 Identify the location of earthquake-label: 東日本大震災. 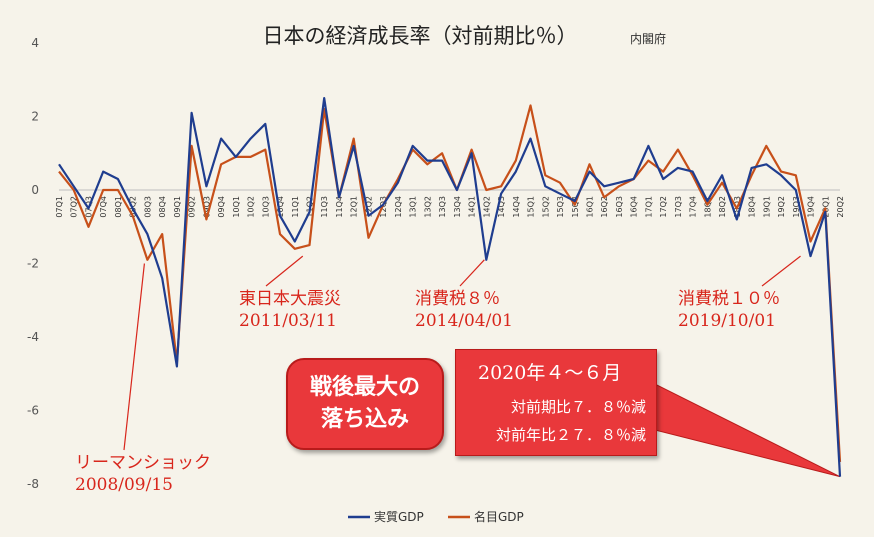
(290, 299).